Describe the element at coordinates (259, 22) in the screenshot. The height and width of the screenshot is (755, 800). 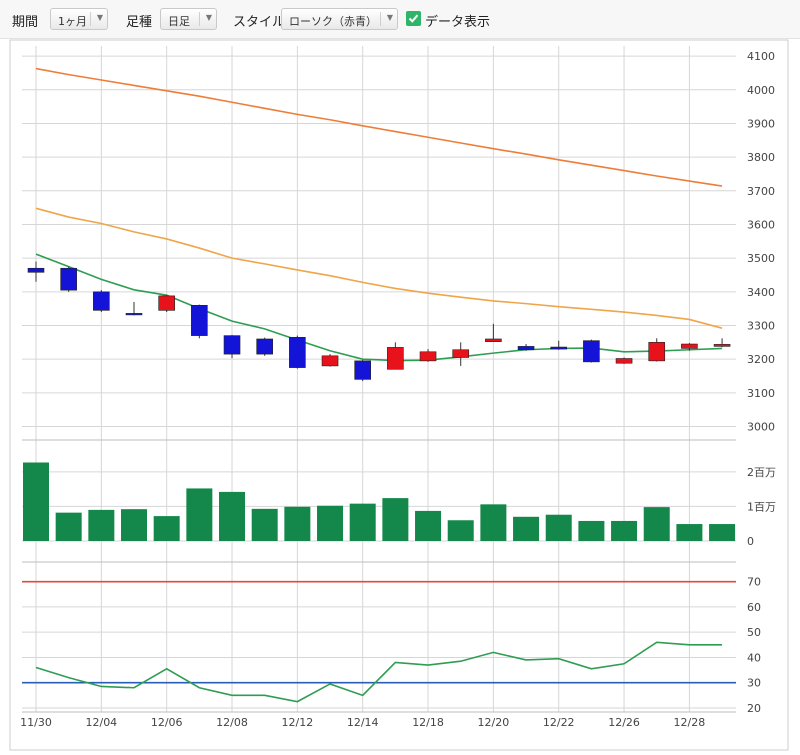
I see `style-label: スタイル` at that location.